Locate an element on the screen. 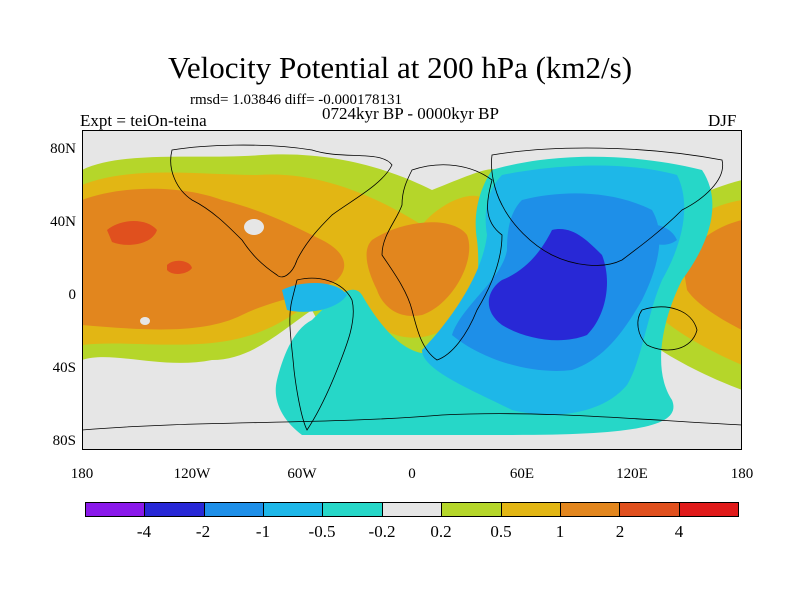 The image size is (800, 600). colorbar is located at coordinates (412, 509).